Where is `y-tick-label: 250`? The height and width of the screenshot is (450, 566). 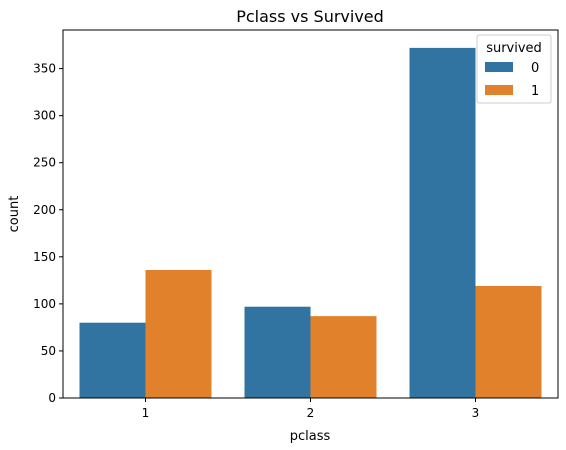
y-tick-label: 250 is located at coordinates (44, 163).